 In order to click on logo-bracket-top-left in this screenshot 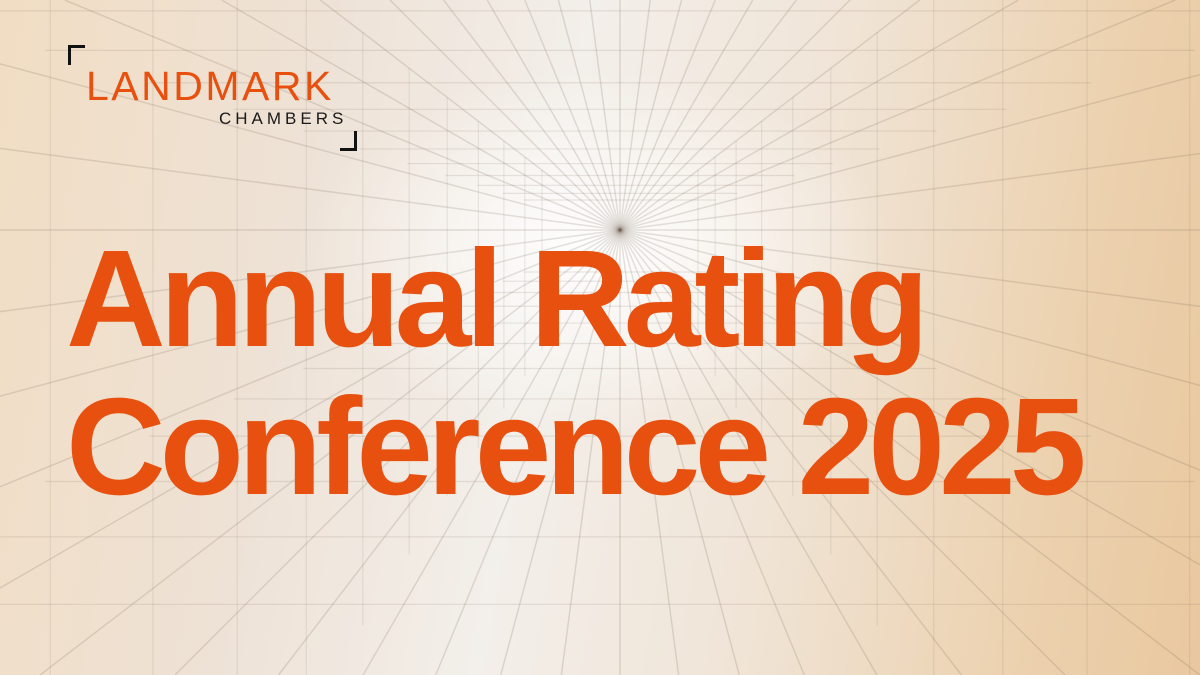, I will do `click(76, 55)`.